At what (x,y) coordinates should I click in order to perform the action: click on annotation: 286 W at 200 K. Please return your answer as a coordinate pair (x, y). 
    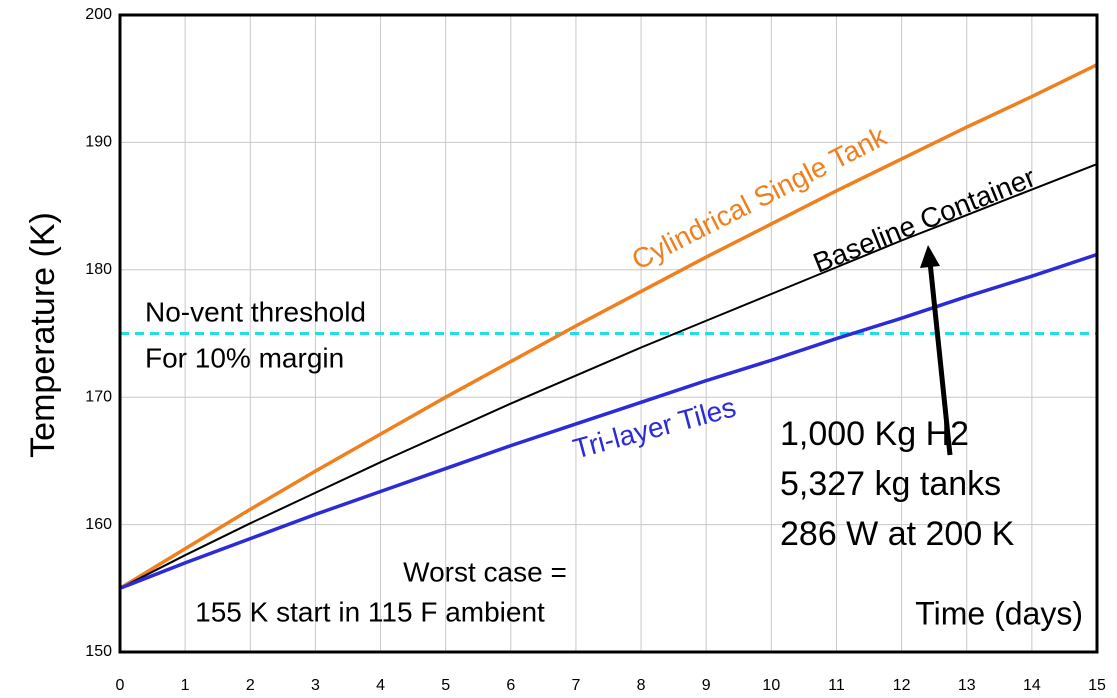
    Looking at the image, I should click on (897, 534).